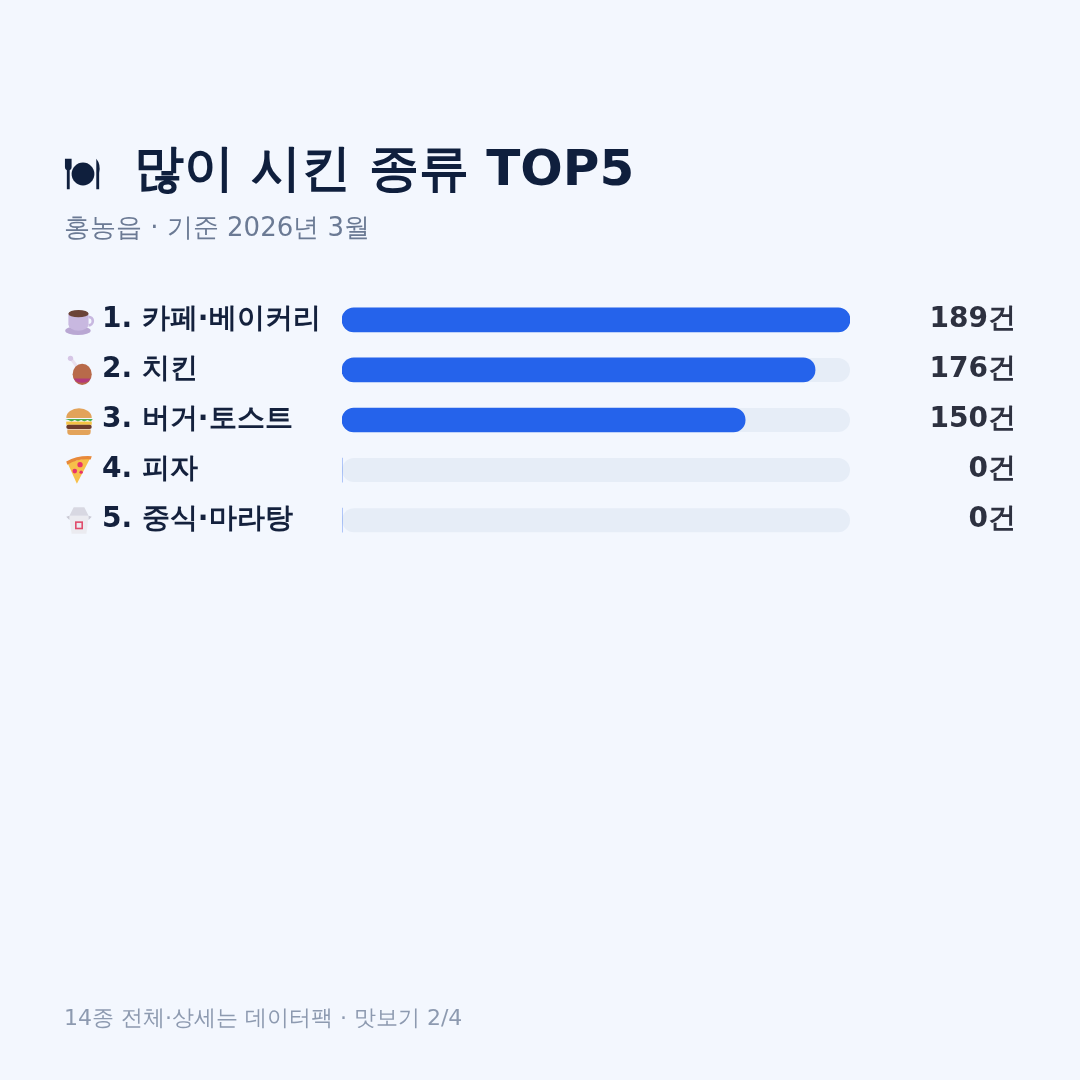  Describe the element at coordinates (197, 418) in the screenshot. I see `y-tick-label: 3. 버거·토스트` at that location.